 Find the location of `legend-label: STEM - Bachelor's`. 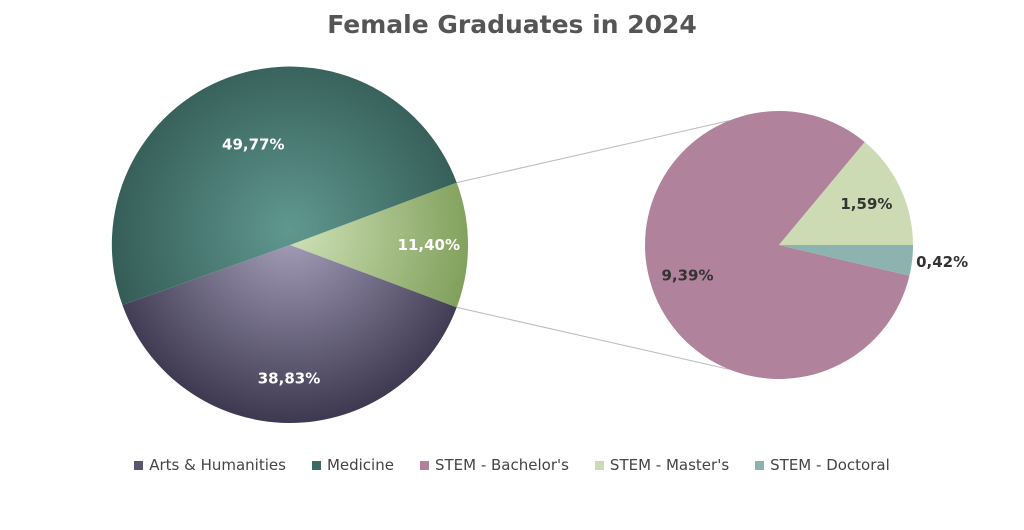

legend-label: STEM - Bachelor's is located at coordinates (501, 465).